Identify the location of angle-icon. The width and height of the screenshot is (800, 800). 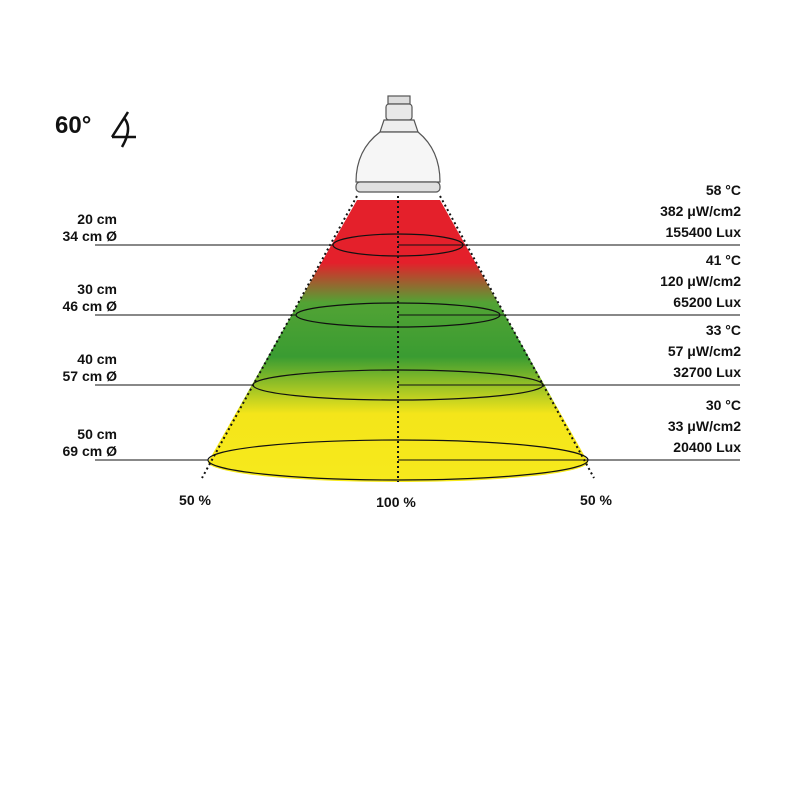
(123, 129).